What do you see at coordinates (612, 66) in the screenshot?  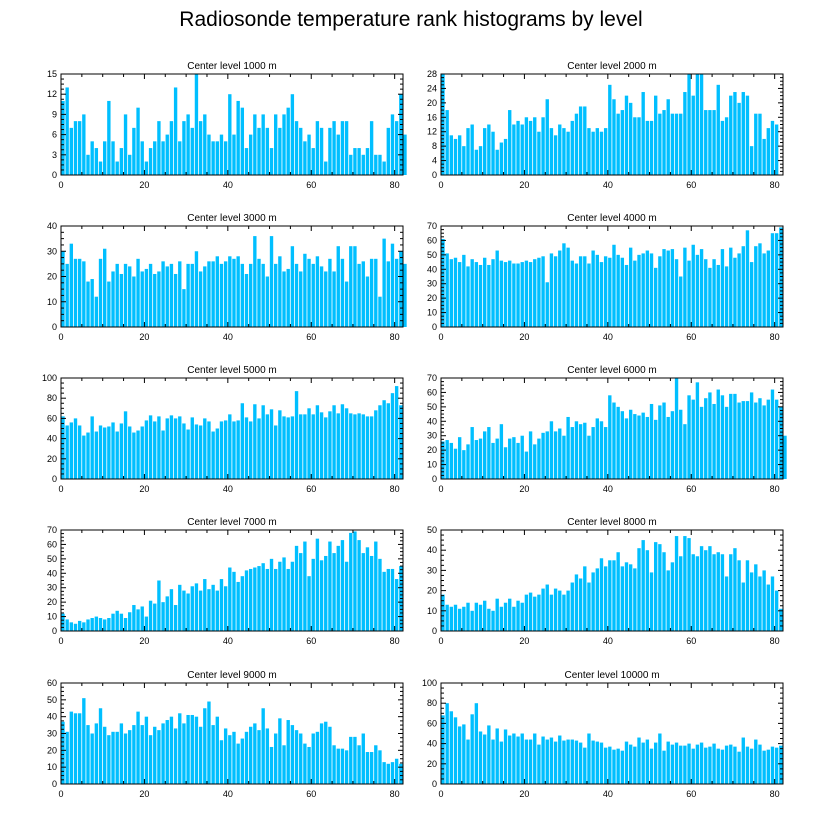 I see `panel-title: Center level 2000 m` at bounding box center [612, 66].